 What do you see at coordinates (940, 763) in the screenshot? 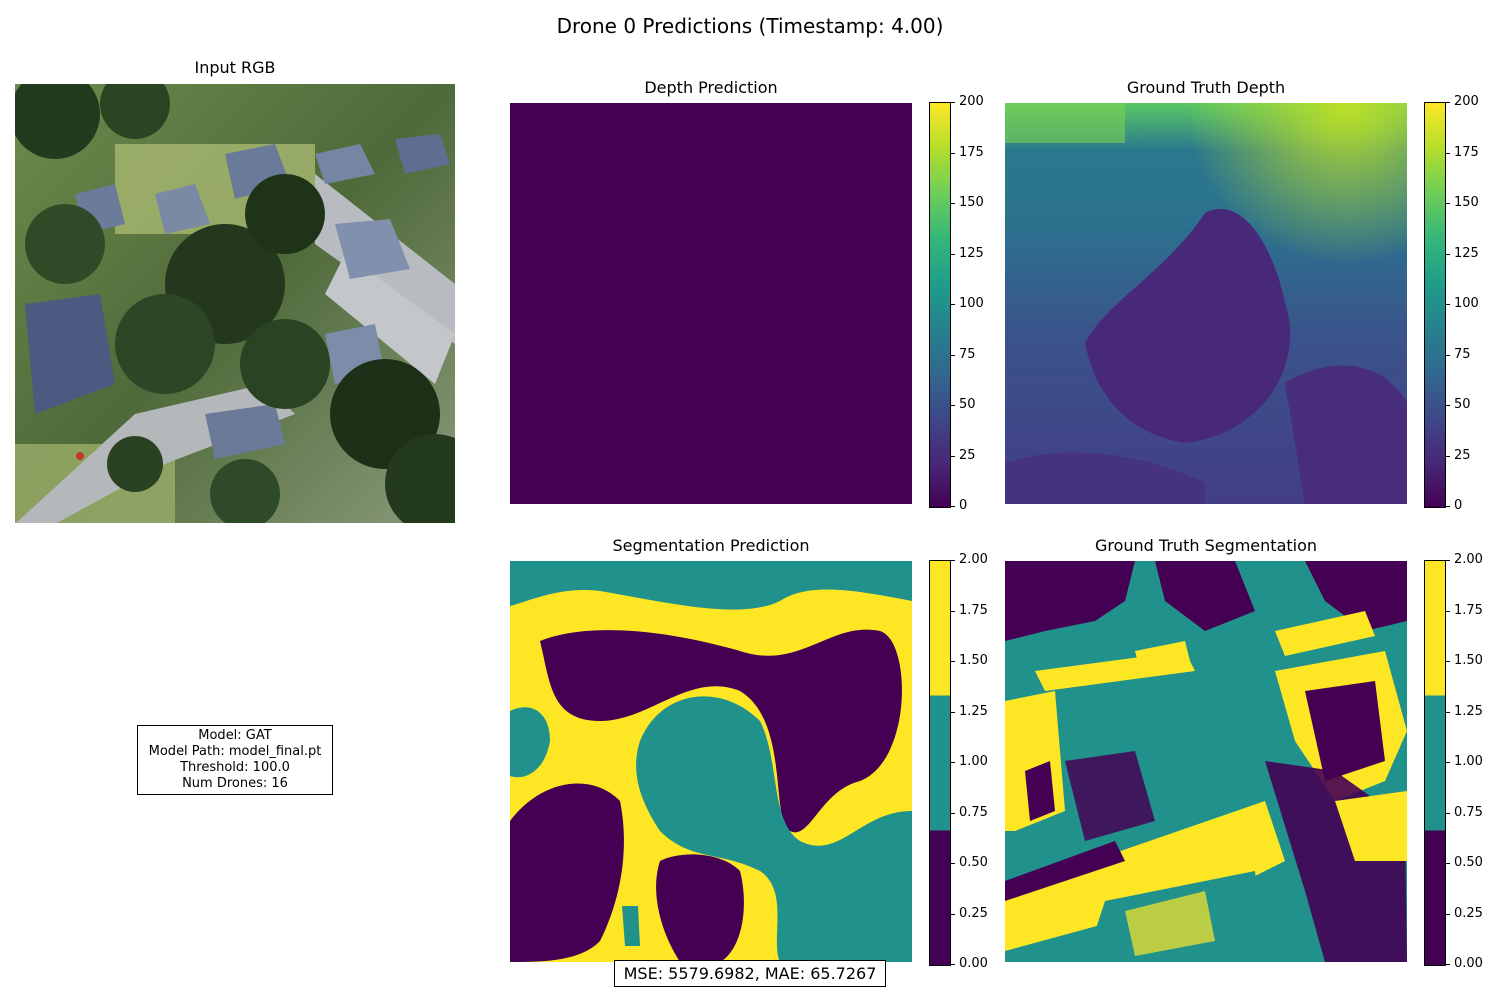
I see `seg-pred-colorbar` at bounding box center [940, 763].